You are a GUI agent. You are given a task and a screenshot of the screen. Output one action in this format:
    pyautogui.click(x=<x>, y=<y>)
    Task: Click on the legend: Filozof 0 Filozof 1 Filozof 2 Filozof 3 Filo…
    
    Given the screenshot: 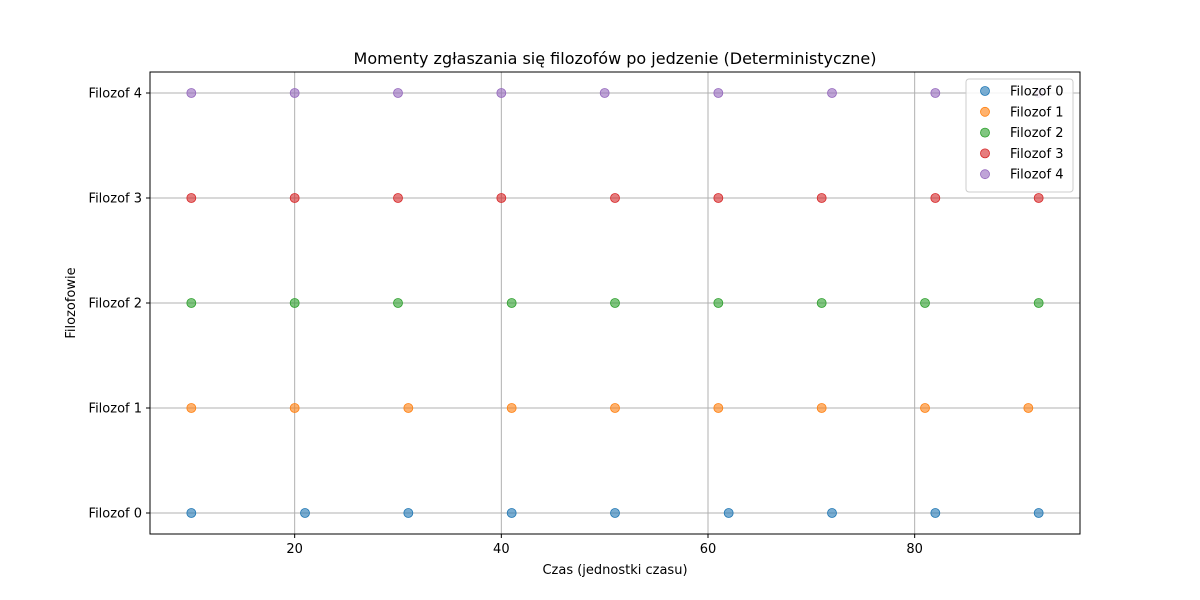 What is the action you would take?
    pyautogui.click(x=1019, y=135)
    